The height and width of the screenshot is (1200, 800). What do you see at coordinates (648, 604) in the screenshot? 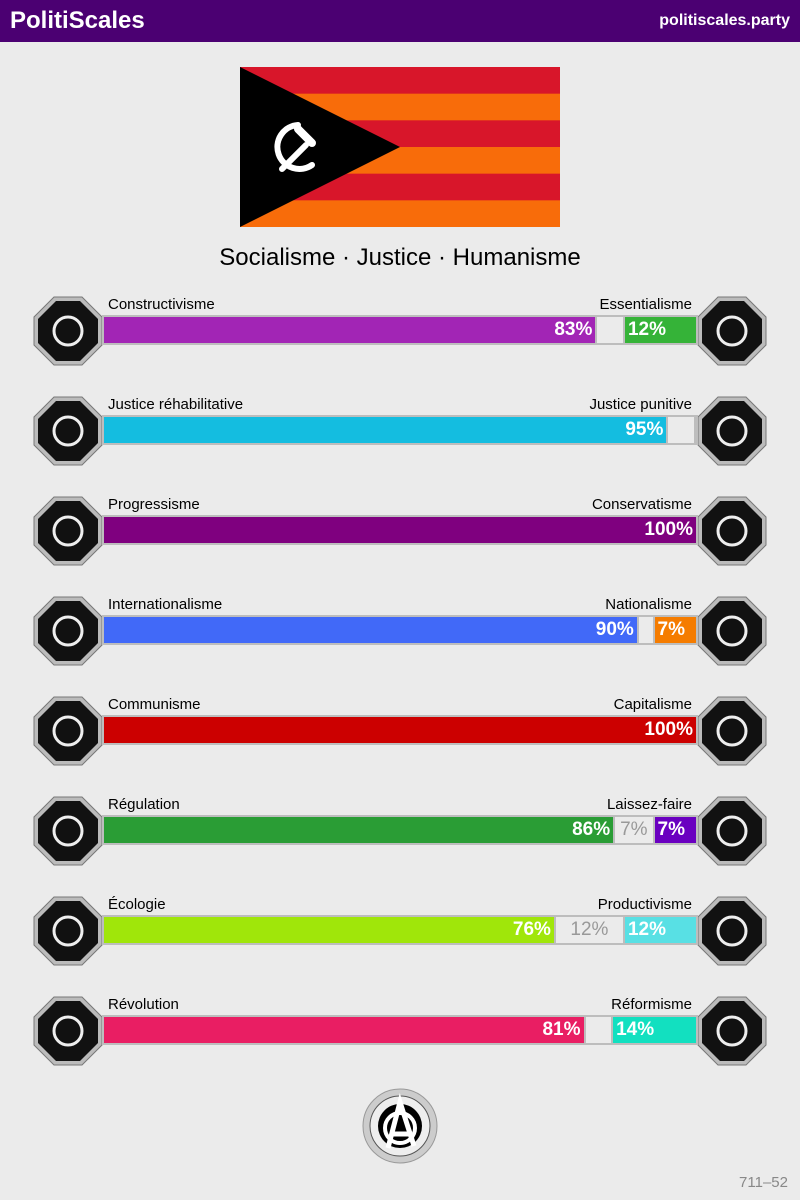
I see `axis-right-label: Nationalisme` at bounding box center [648, 604].